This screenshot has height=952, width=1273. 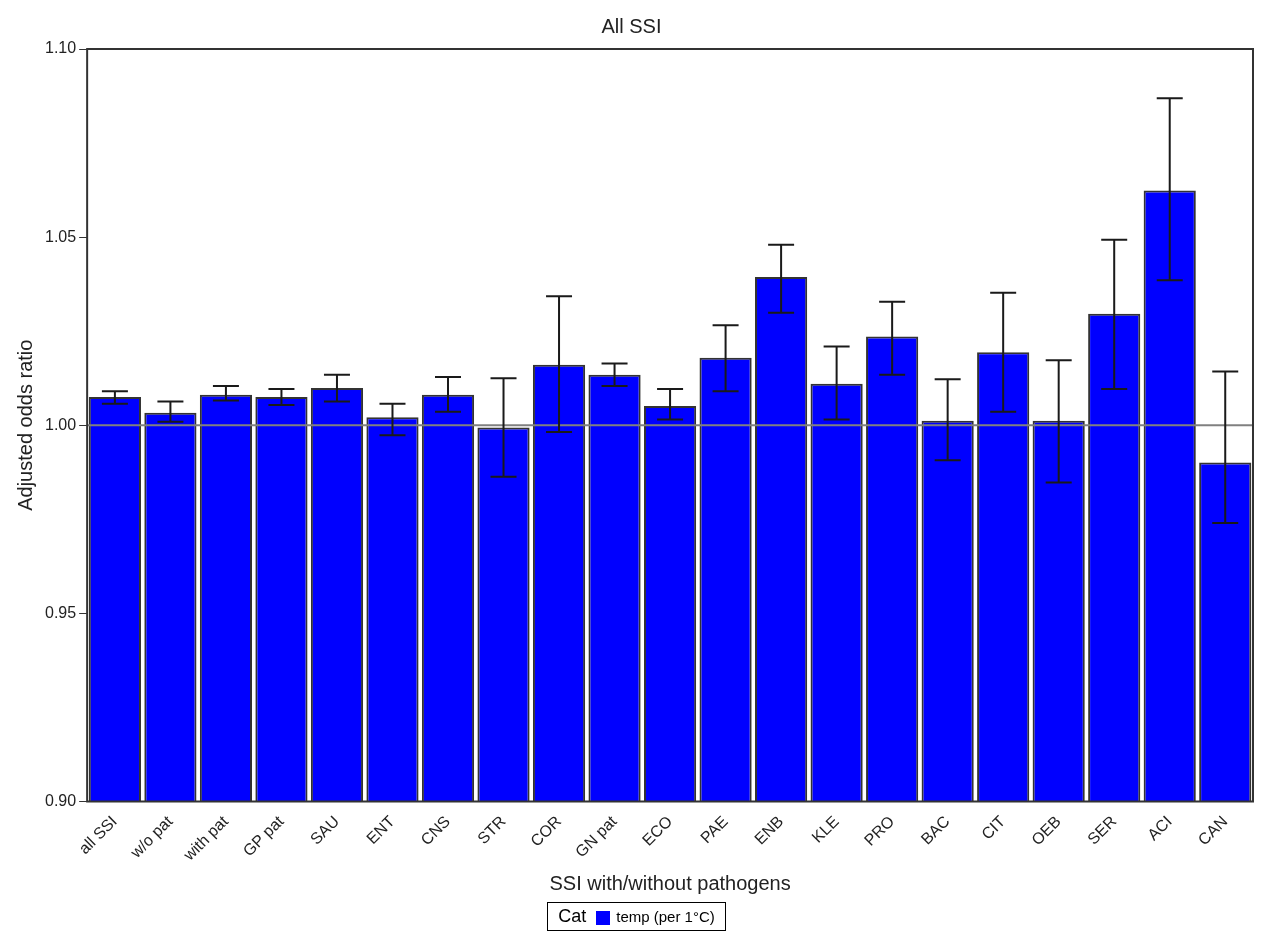 I want to click on chart-title: All SSI, so click(x=631, y=25).